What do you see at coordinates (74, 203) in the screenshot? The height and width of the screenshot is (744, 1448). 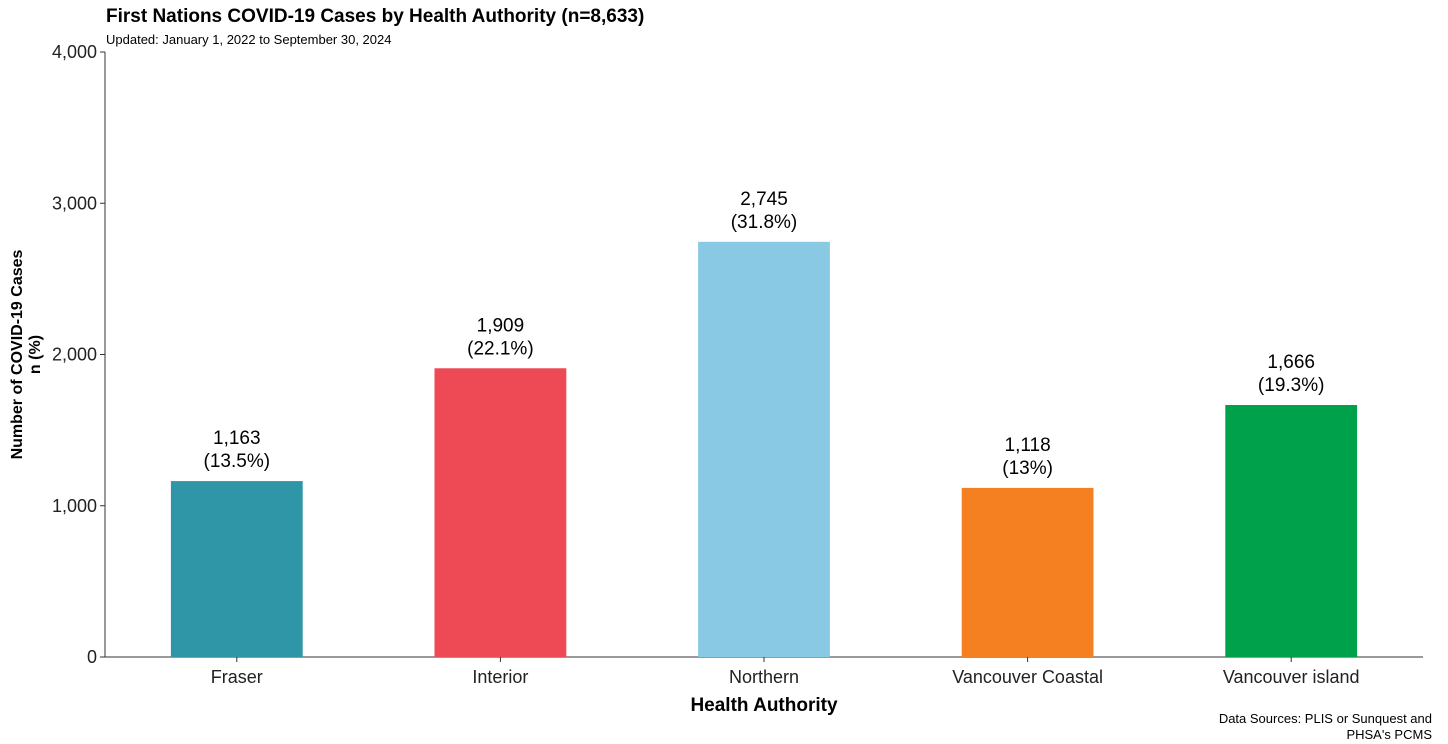 I see `y-tick-label: 3,000` at bounding box center [74, 203].